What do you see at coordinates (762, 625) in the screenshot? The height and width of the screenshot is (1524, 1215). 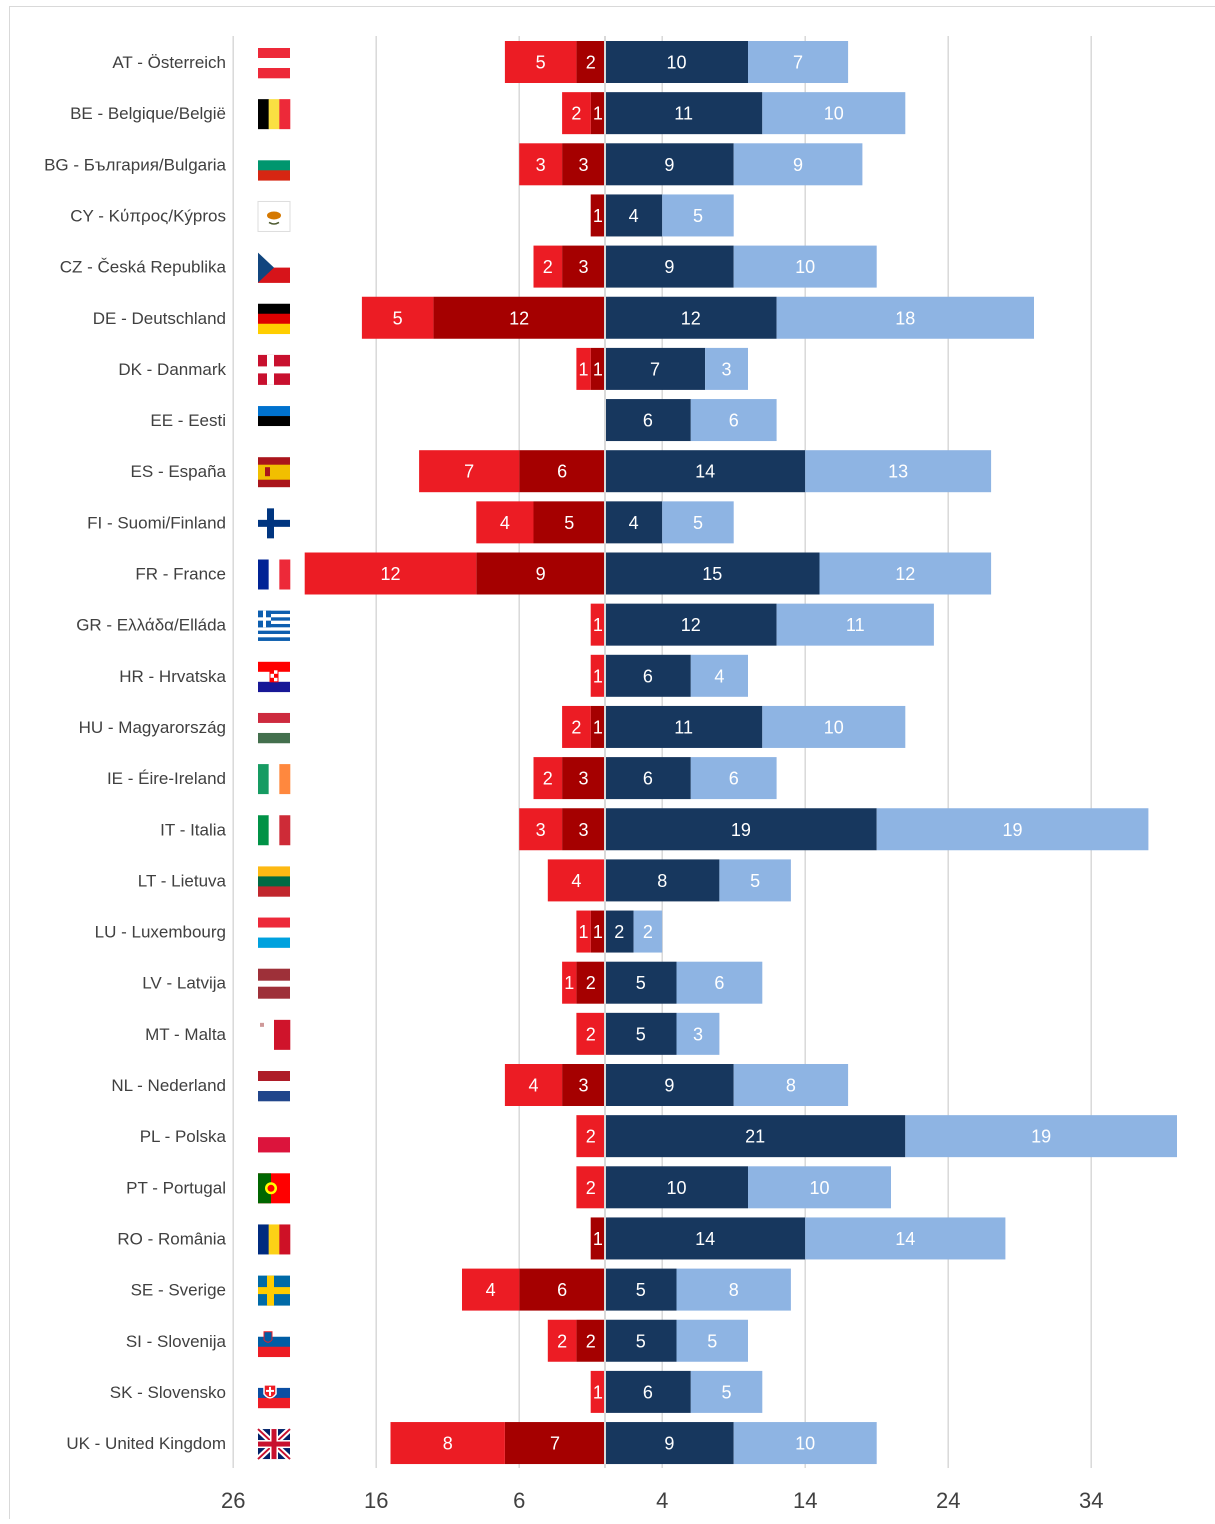 I see `bar-row: 1 12 11` at bounding box center [762, 625].